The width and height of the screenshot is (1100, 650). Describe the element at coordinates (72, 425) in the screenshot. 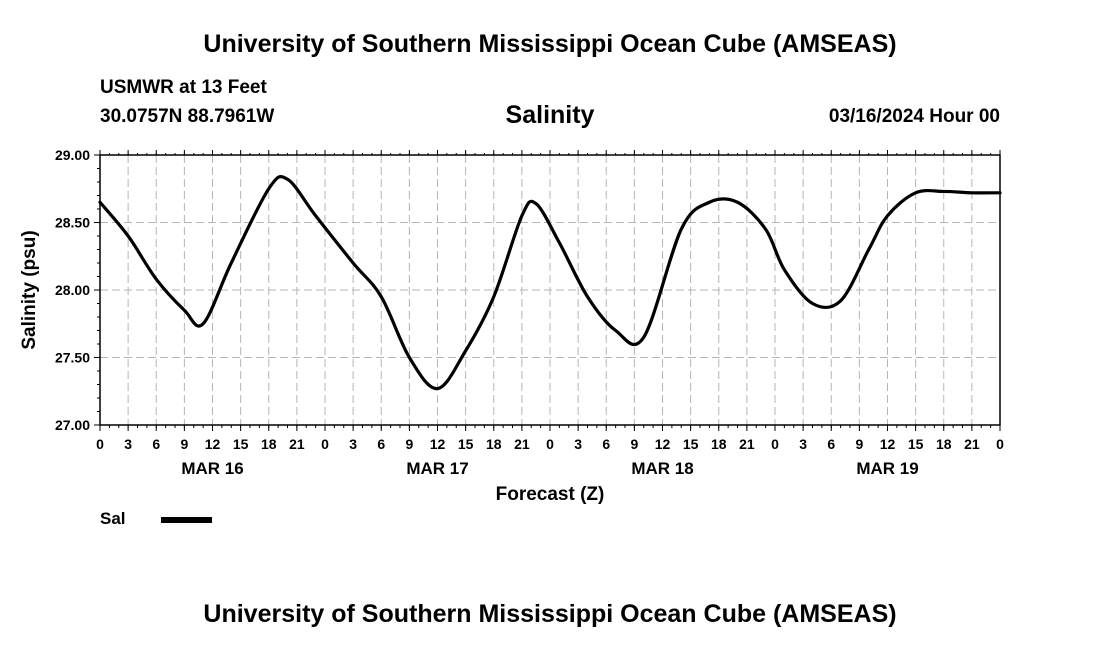

I see `y-tick-label: 27.00` at that location.